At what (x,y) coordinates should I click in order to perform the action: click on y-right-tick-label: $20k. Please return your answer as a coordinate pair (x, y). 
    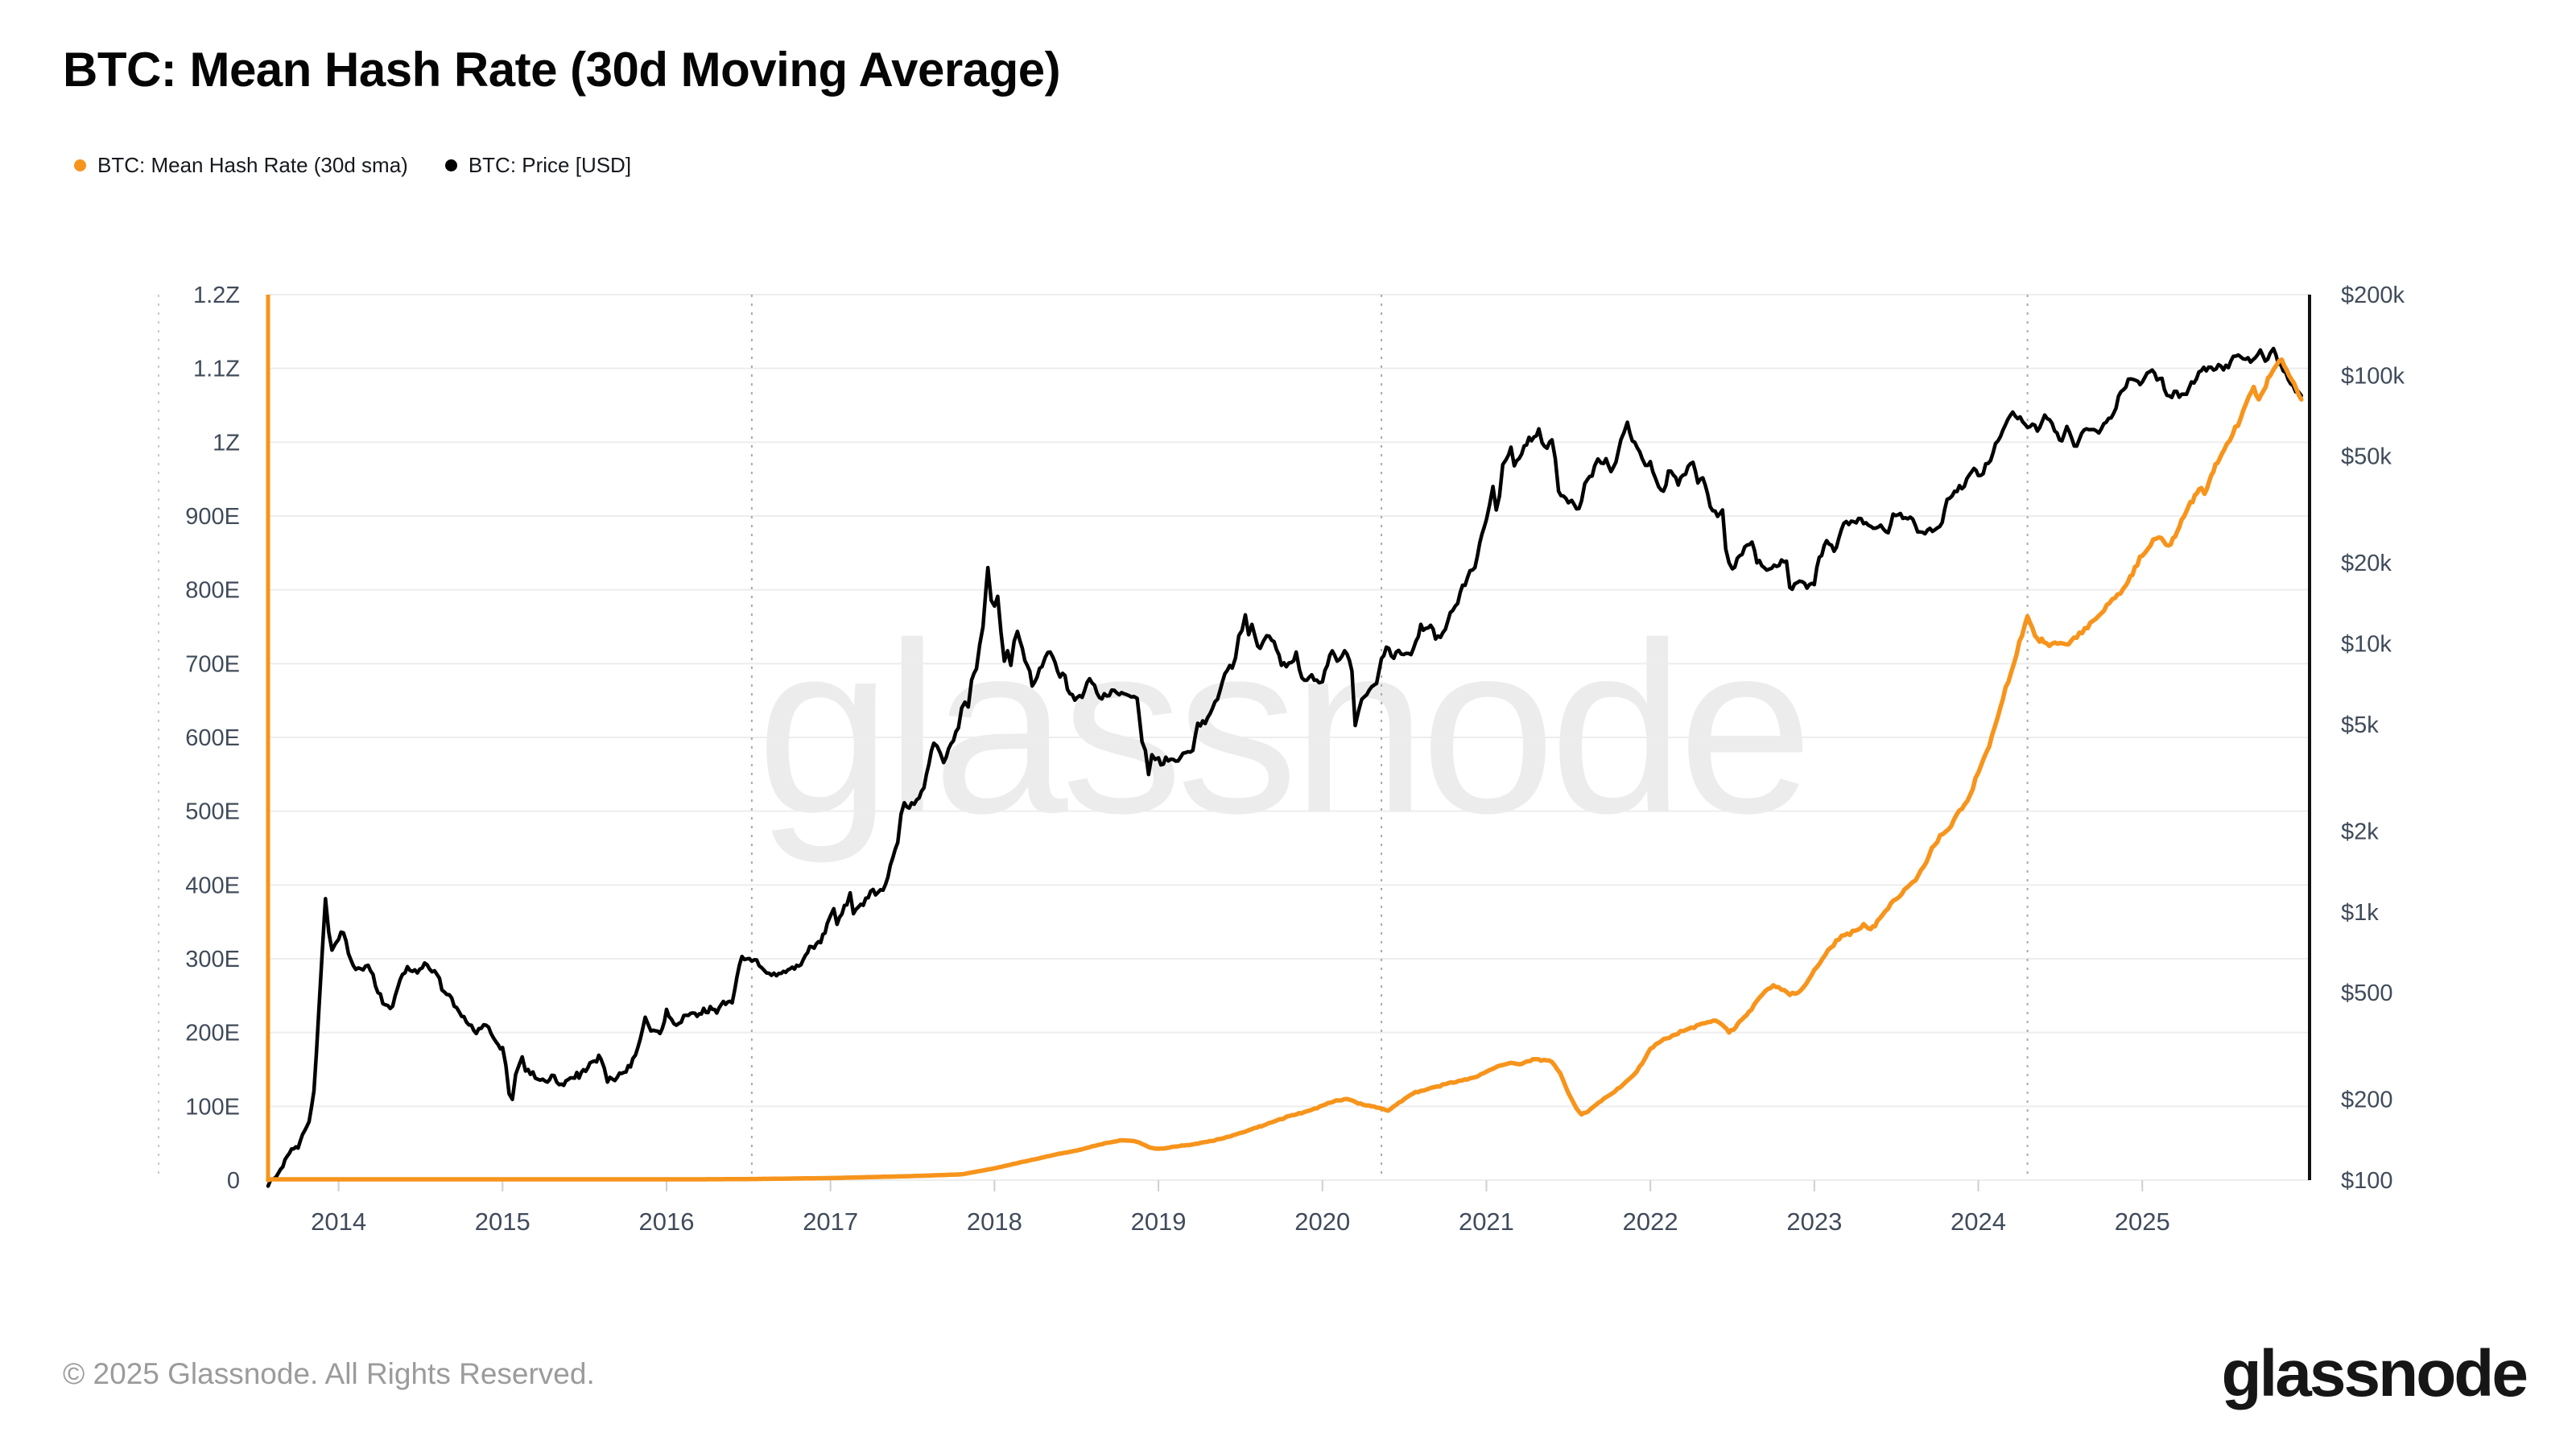
    Looking at the image, I should click on (2366, 563).